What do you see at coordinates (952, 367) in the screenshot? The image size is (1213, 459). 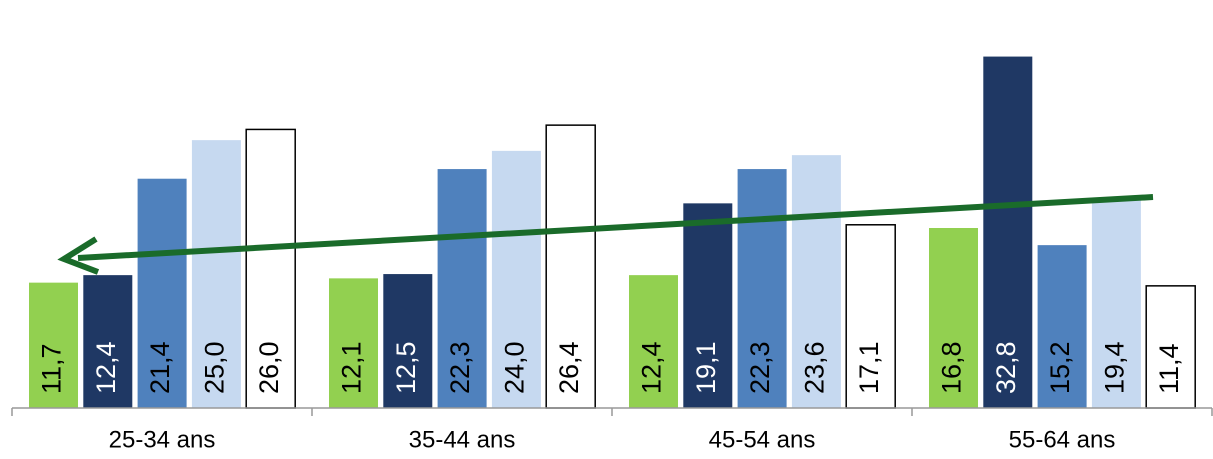 I see `value-label: 16,8` at bounding box center [952, 367].